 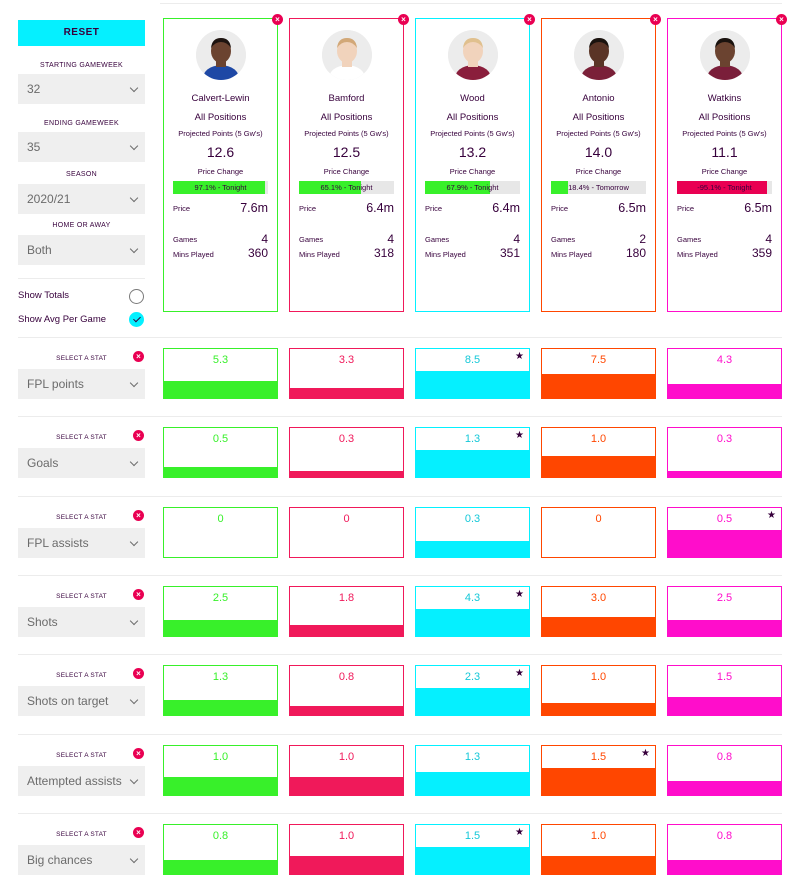 I want to click on home-away-select: Both, so click(x=81, y=250).